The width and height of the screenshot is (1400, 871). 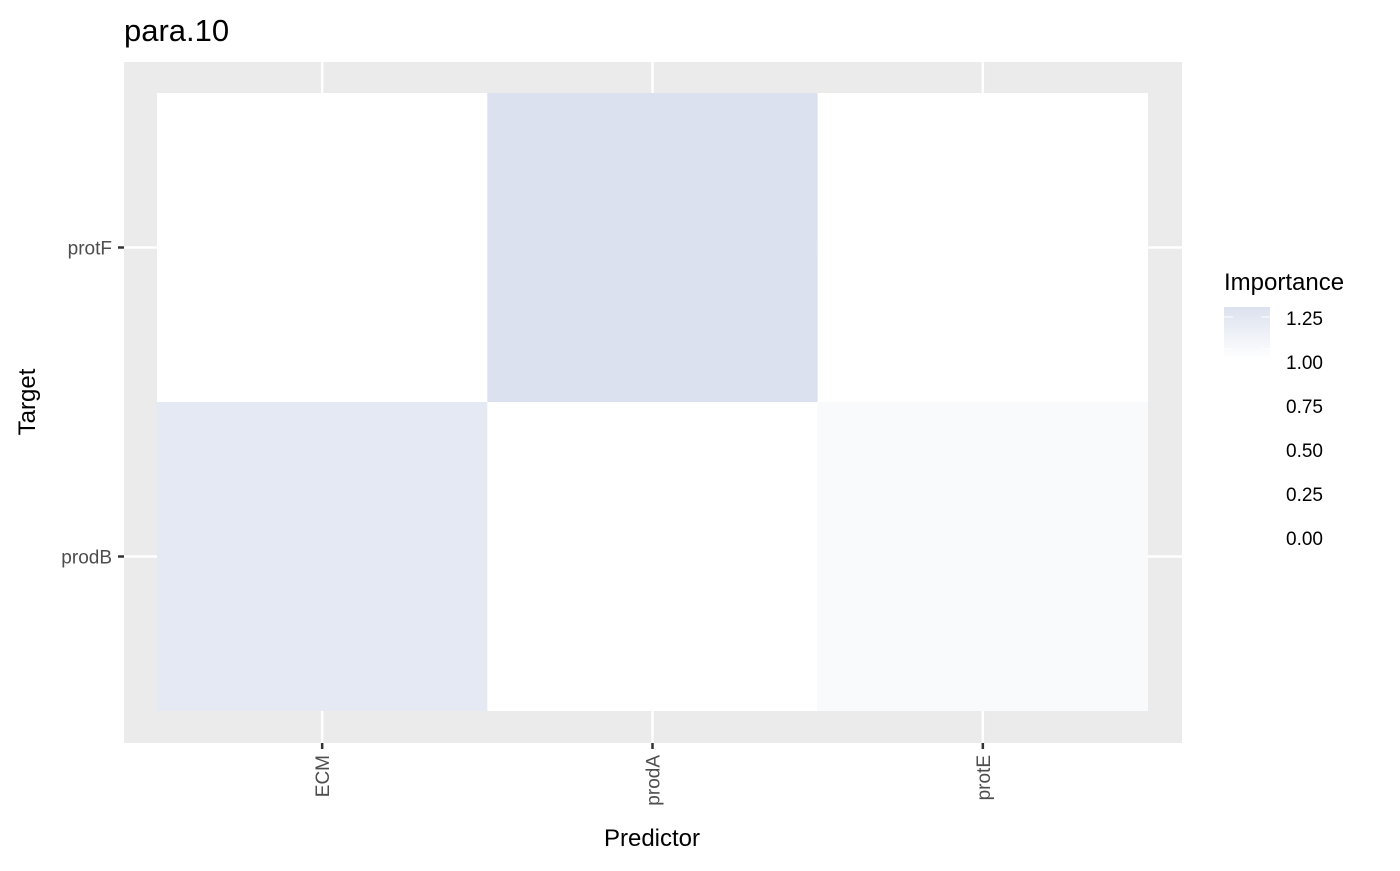 I want to click on heatmap-cell-ECM-protF, so click(x=322, y=247).